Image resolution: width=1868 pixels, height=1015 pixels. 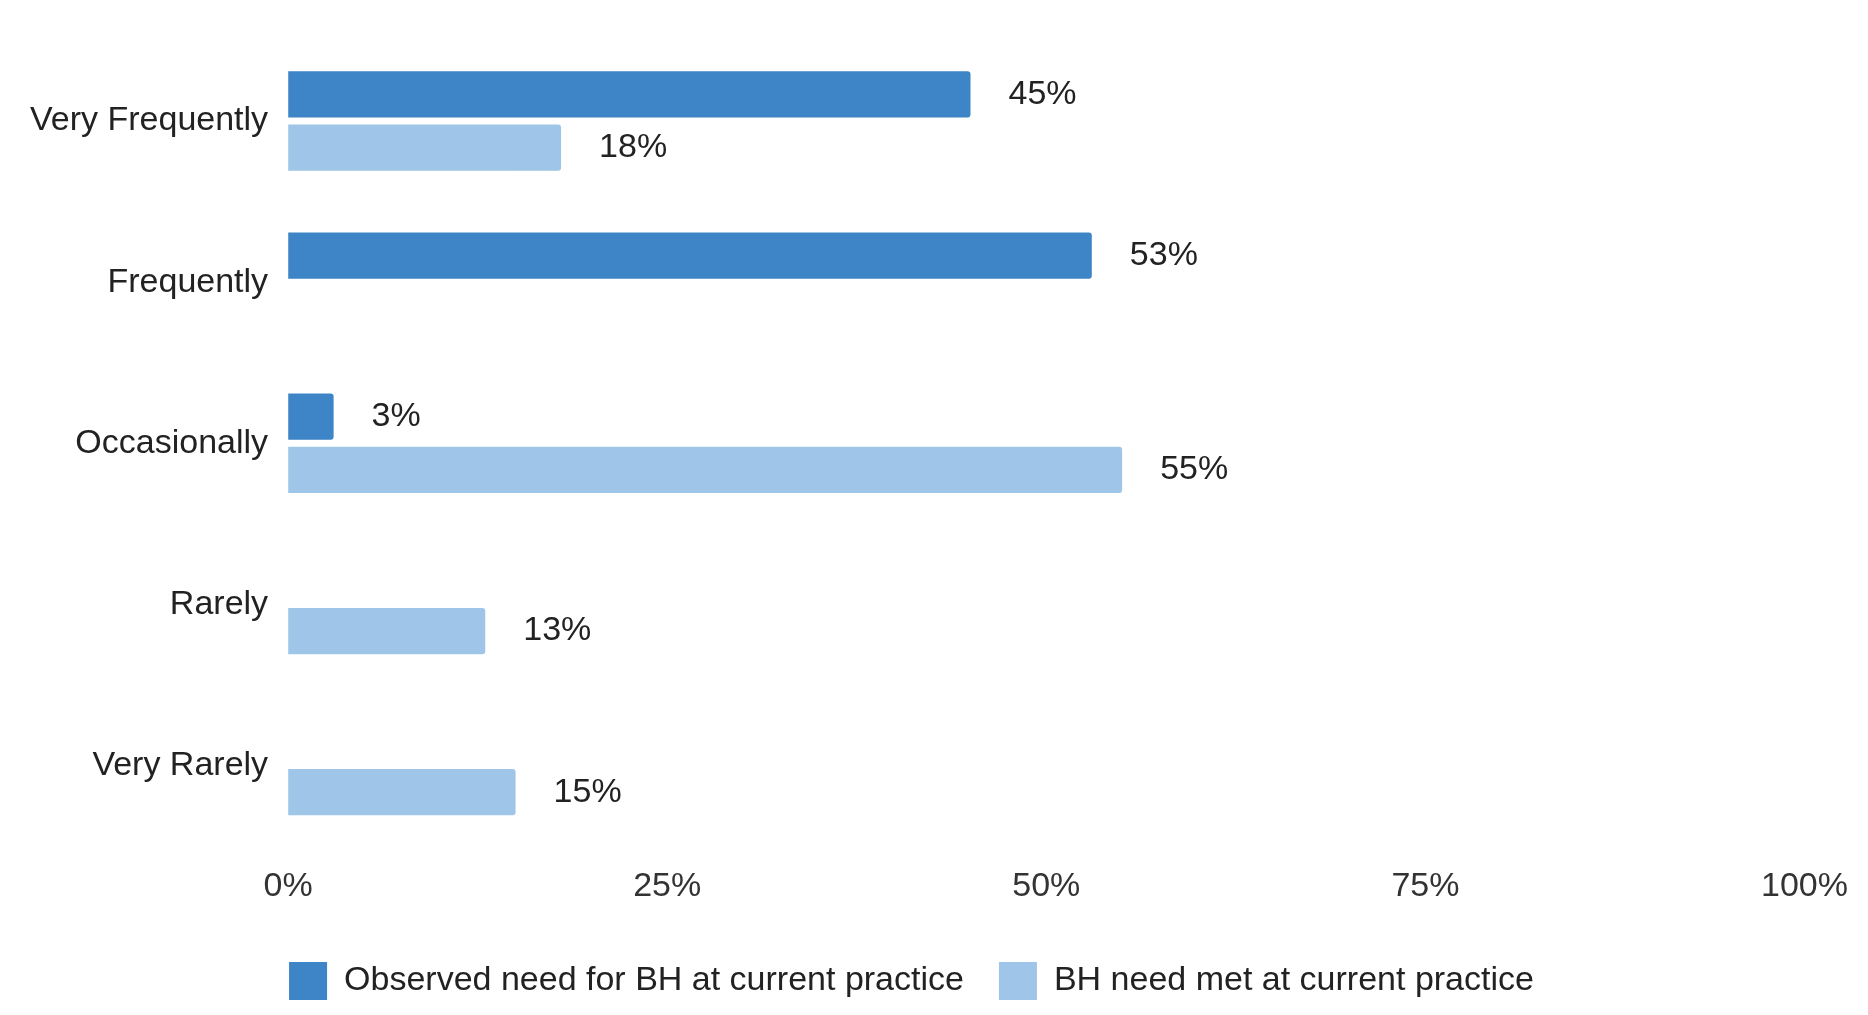 What do you see at coordinates (1804, 883) in the screenshot?
I see `x-tick-label: 100%` at bounding box center [1804, 883].